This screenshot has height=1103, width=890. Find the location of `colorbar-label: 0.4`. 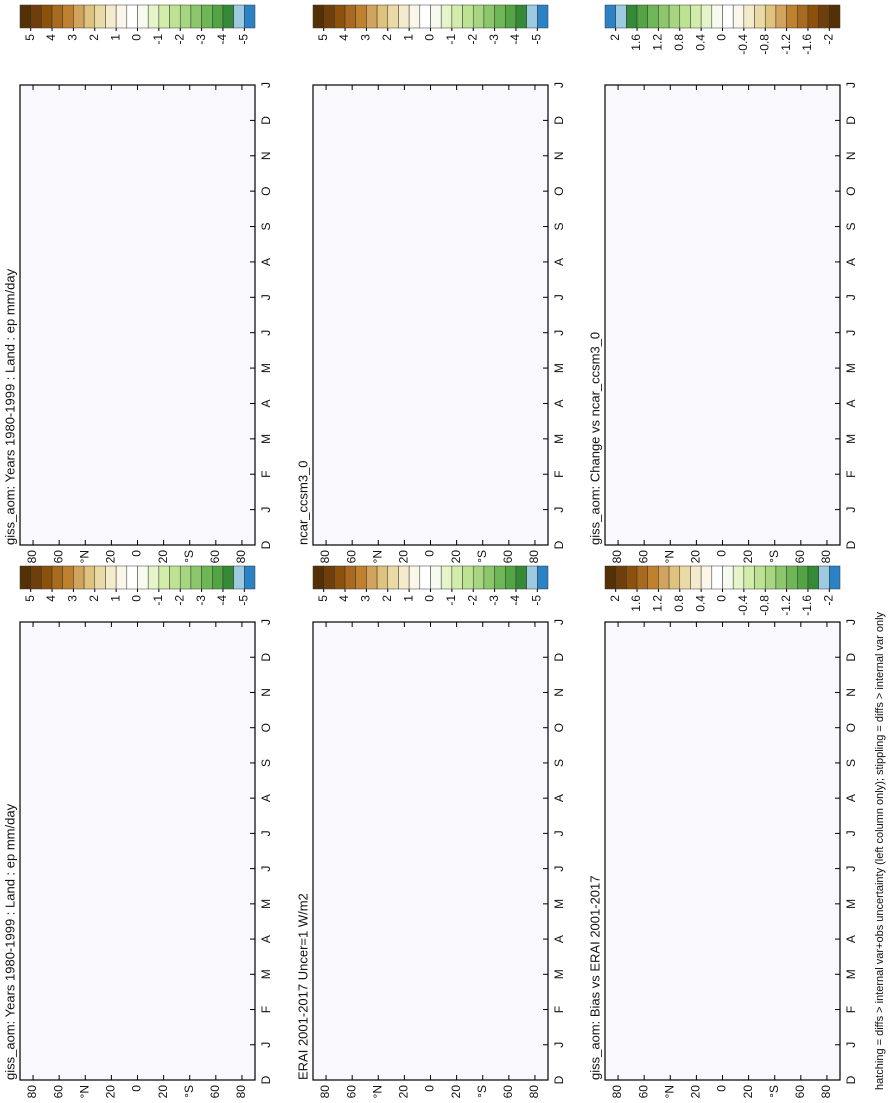

colorbar-label: 0.4 is located at coordinates (700, 42).